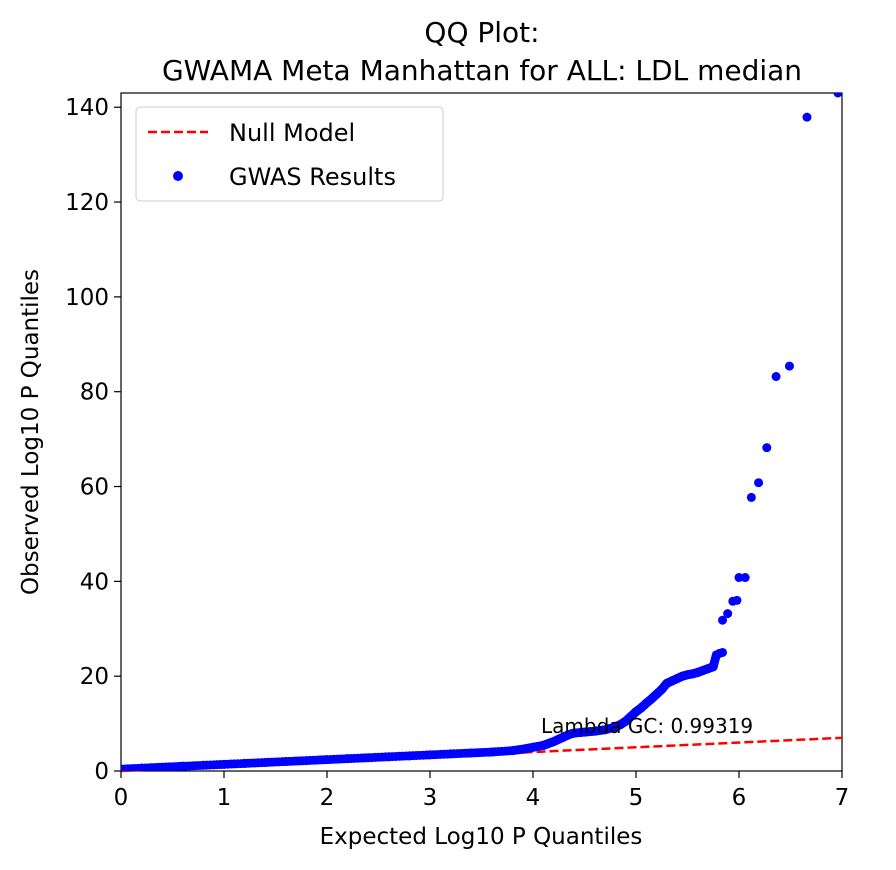  Describe the element at coordinates (31, 432) in the screenshot. I see `y-axis-label: Observed Log10 P Quantiles` at that location.